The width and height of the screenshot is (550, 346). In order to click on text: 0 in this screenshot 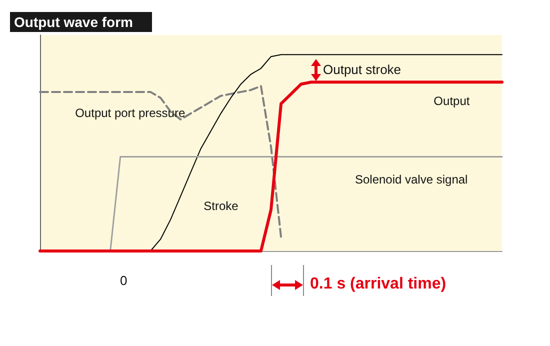, I will do `click(124, 280)`.